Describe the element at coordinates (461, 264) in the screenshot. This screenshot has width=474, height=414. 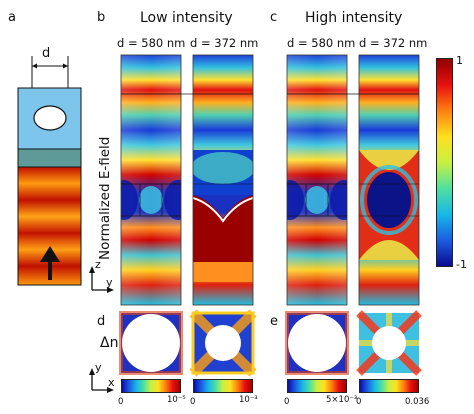
I see `colorbar-min-label: -1` at that location.